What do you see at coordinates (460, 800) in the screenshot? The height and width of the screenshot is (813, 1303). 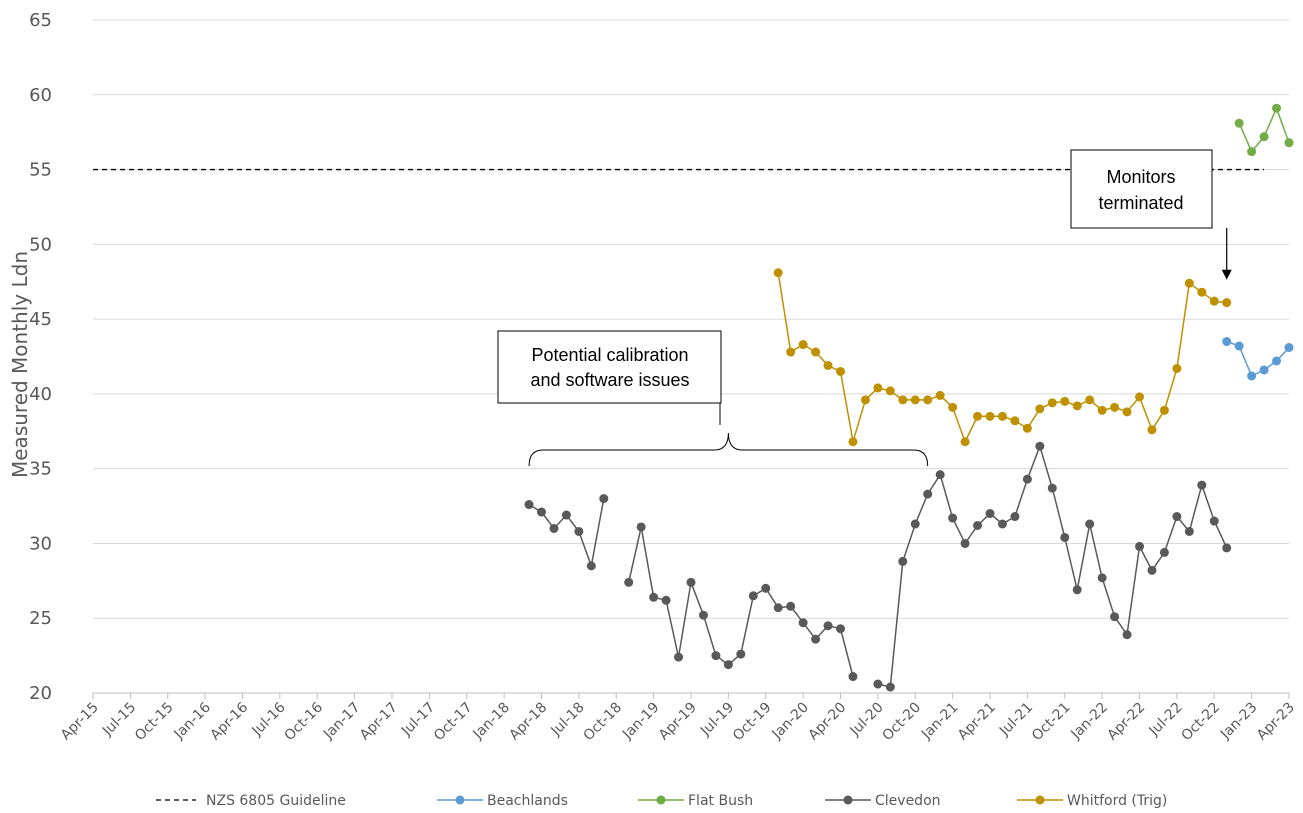 I see `legend-marker-beachlands` at bounding box center [460, 800].